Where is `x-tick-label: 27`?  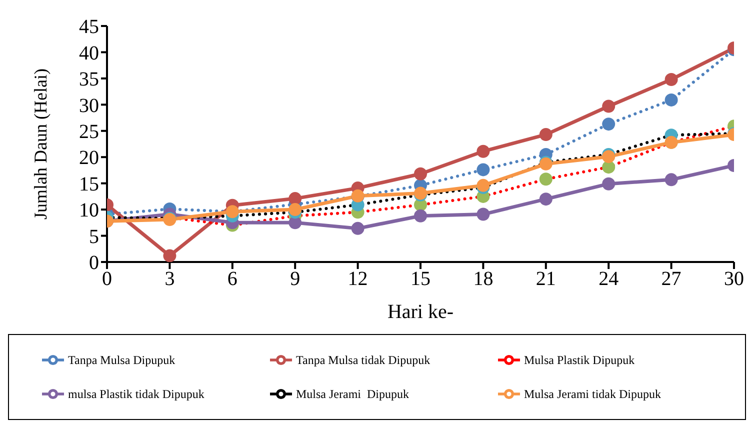 x-tick-label: 27 is located at coordinates (671, 279).